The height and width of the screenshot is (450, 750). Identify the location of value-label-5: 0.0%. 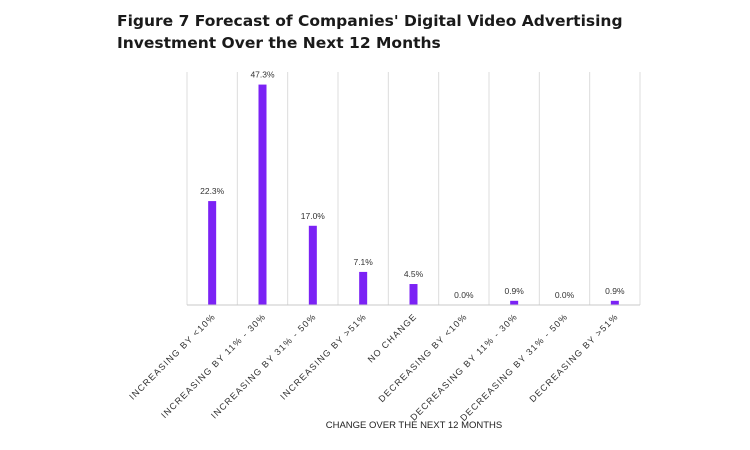
(464, 295).